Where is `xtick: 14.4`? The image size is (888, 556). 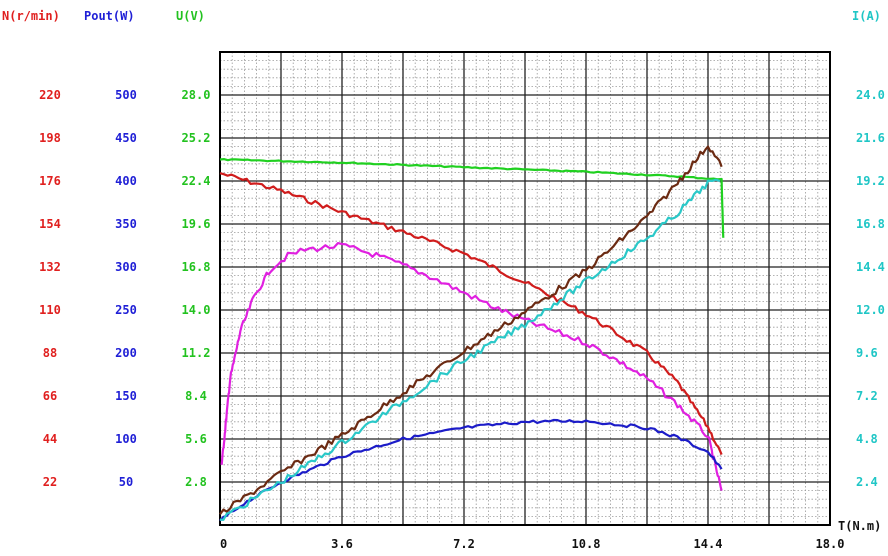
xtick: 14.4 is located at coordinates (708, 544).